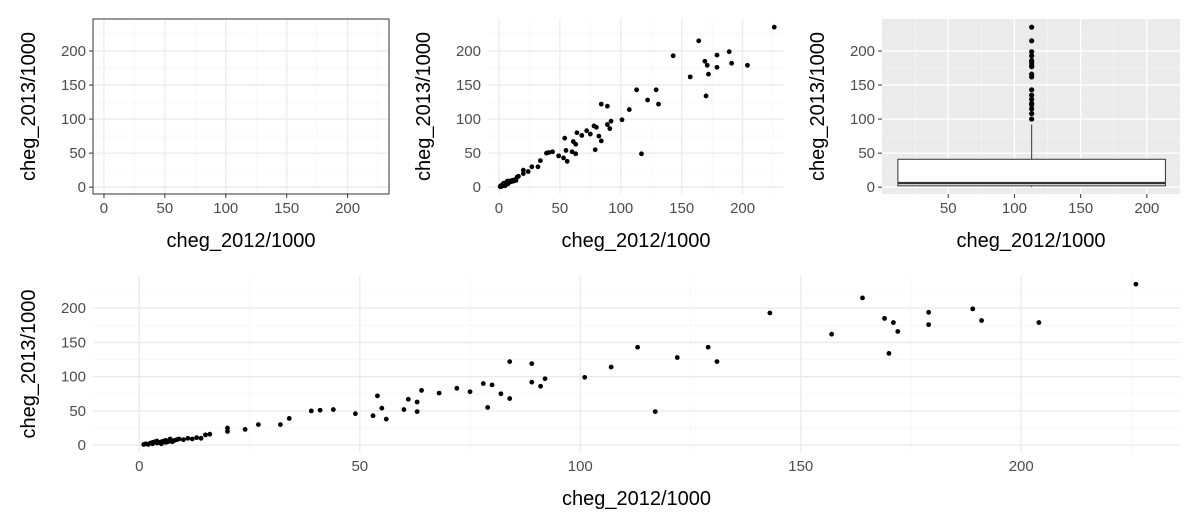 Image resolution: width=1200 pixels, height=530 pixels. I want to click on panel-border, so click(241, 106).